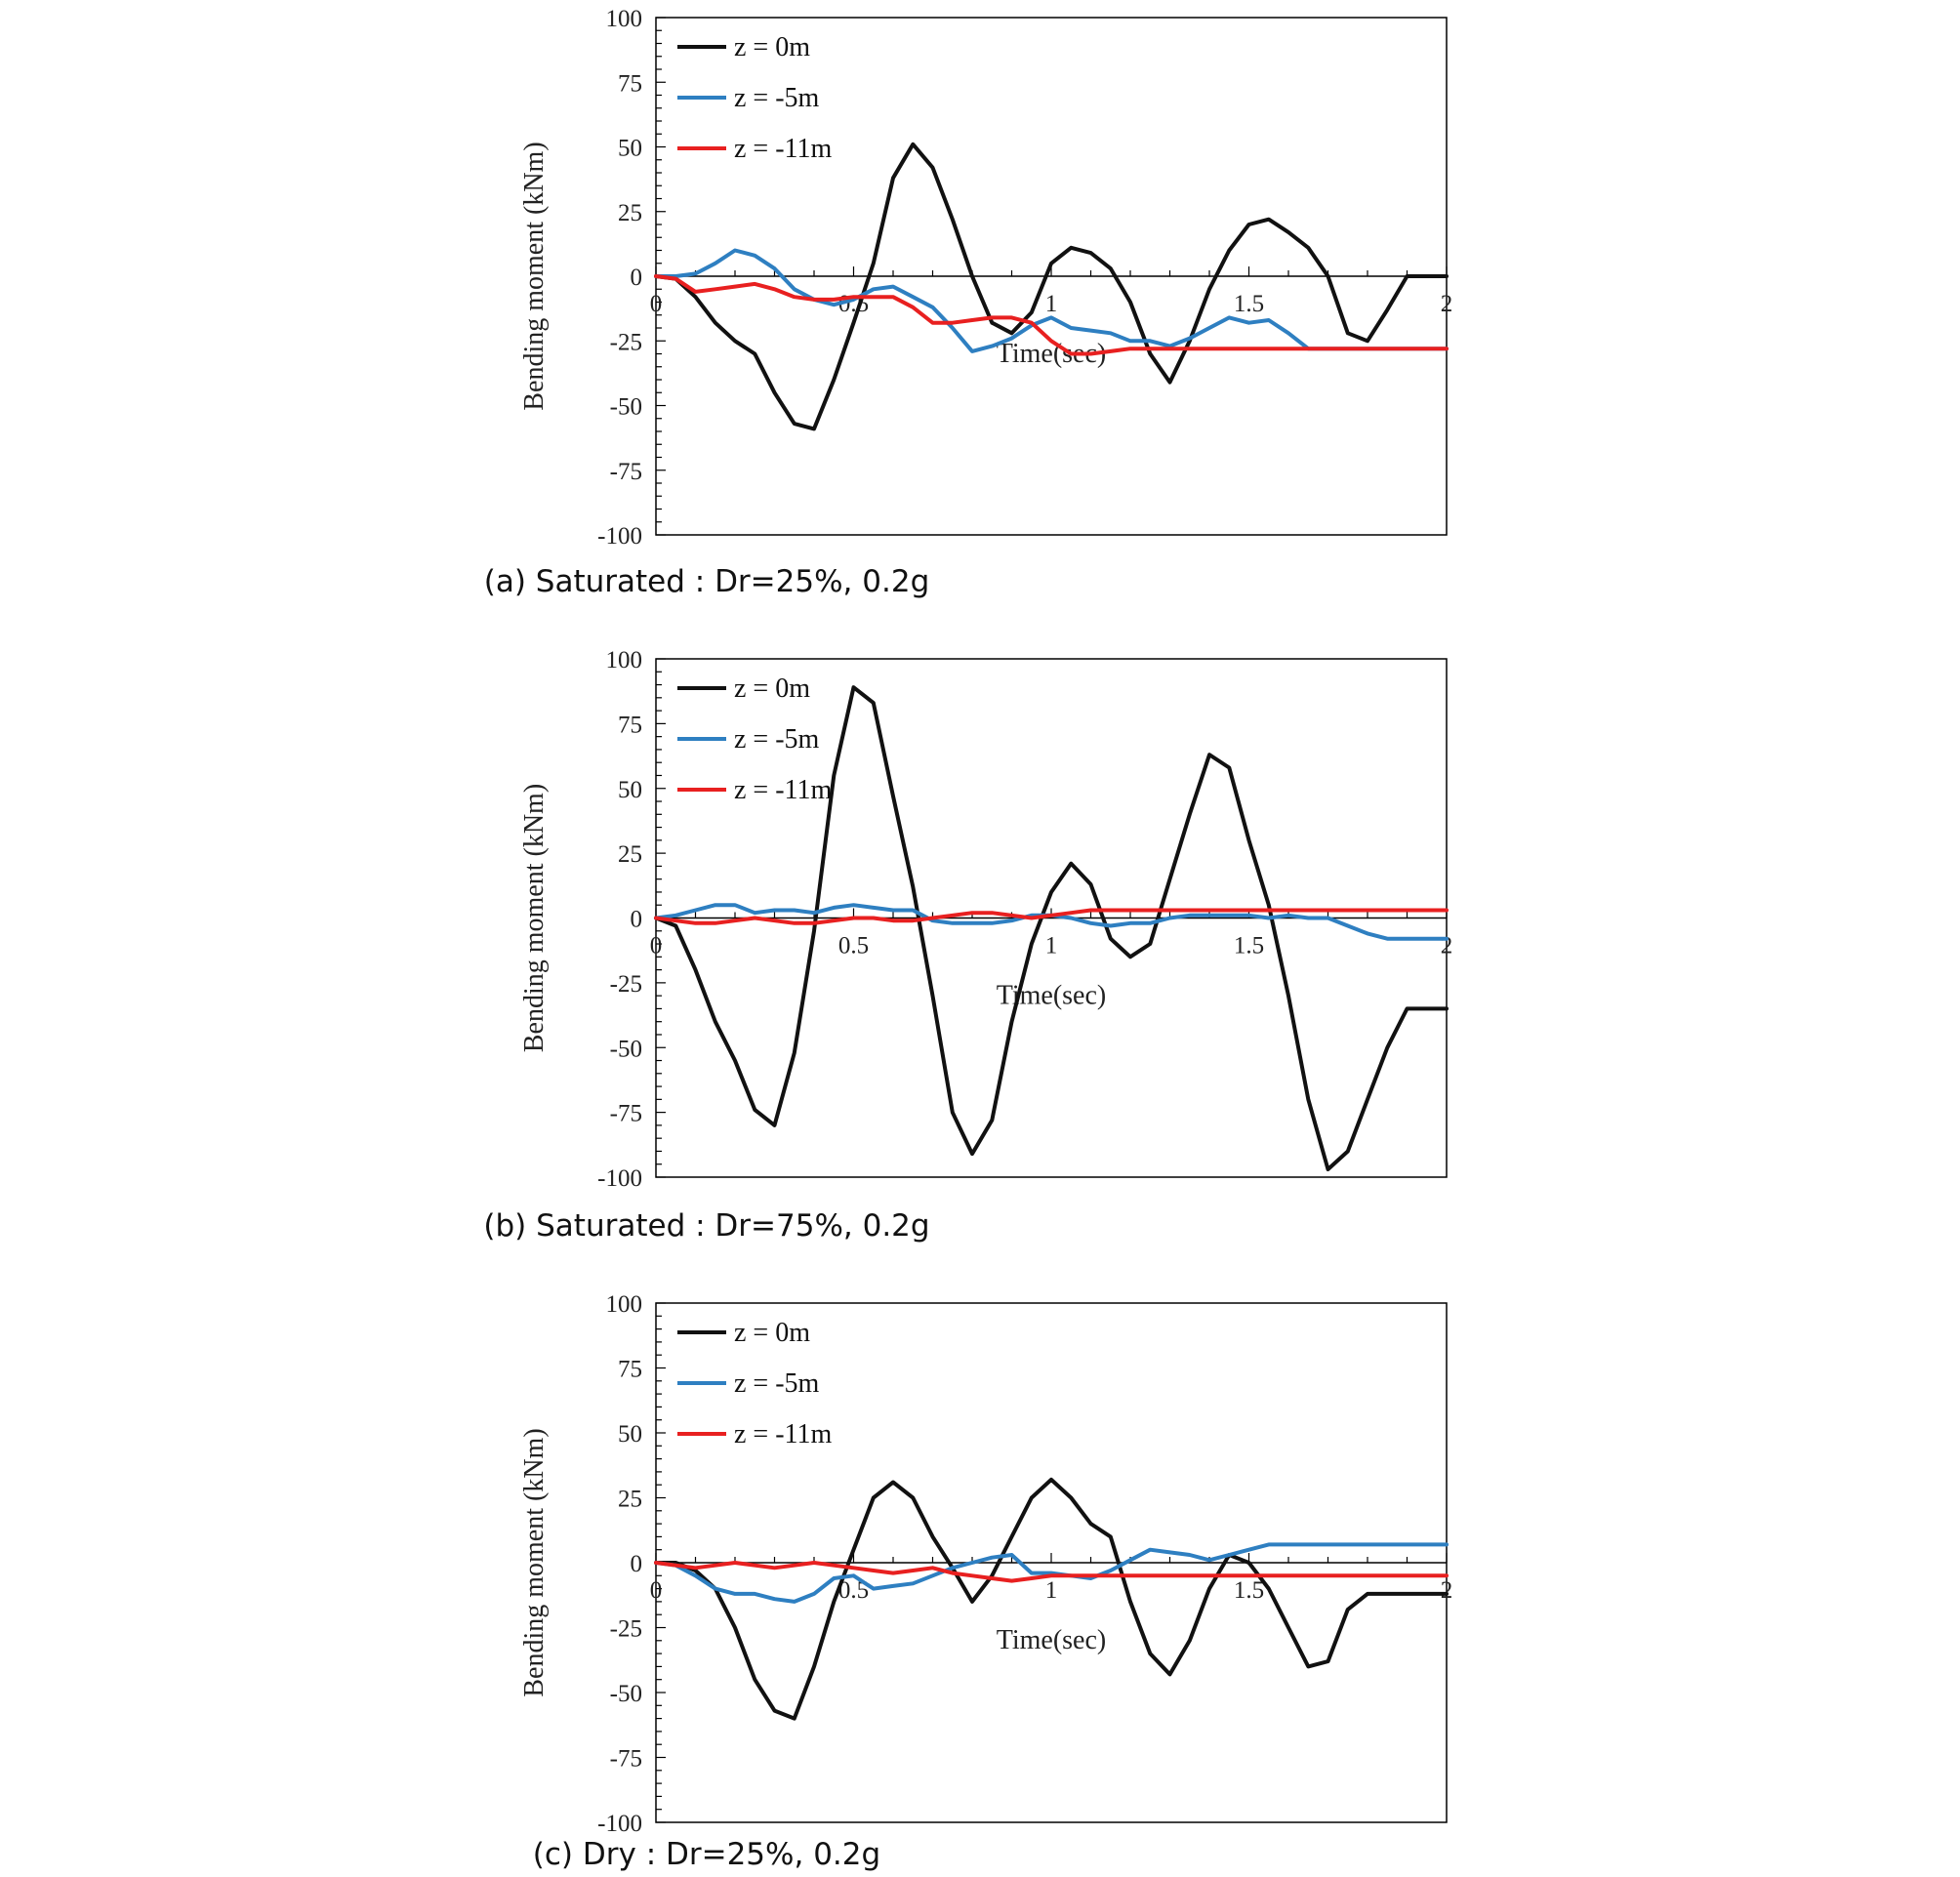 This screenshot has width=1960, height=1877. Describe the element at coordinates (706, 1854) in the screenshot. I see `panel-caption: (c) Dry : Dr=25%, 0.2g` at that location.